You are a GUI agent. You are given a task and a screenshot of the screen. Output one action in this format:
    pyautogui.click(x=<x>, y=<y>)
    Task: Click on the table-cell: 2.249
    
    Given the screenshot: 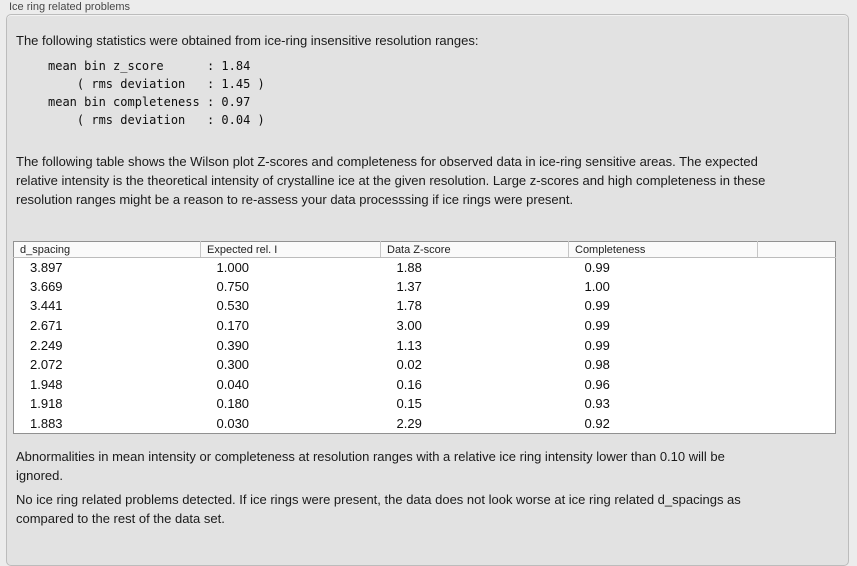 What is the action you would take?
    pyautogui.click(x=46, y=345)
    